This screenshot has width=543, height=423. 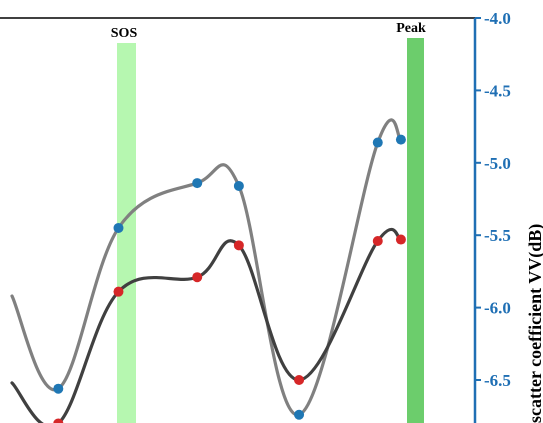 I want to click on band-peak, so click(x=415, y=230).